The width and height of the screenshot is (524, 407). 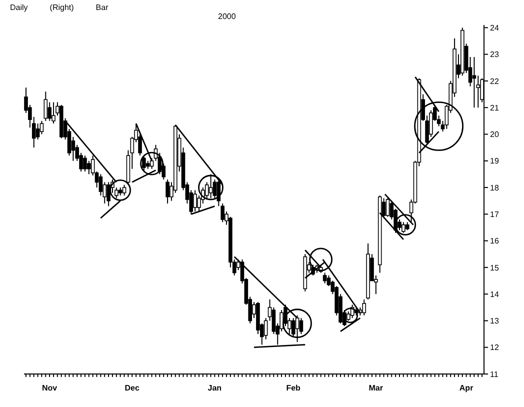 What do you see at coordinates (50, 388) in the screenshot?
I see `x-tick-label: Nov` at bounding box center [50, 388].